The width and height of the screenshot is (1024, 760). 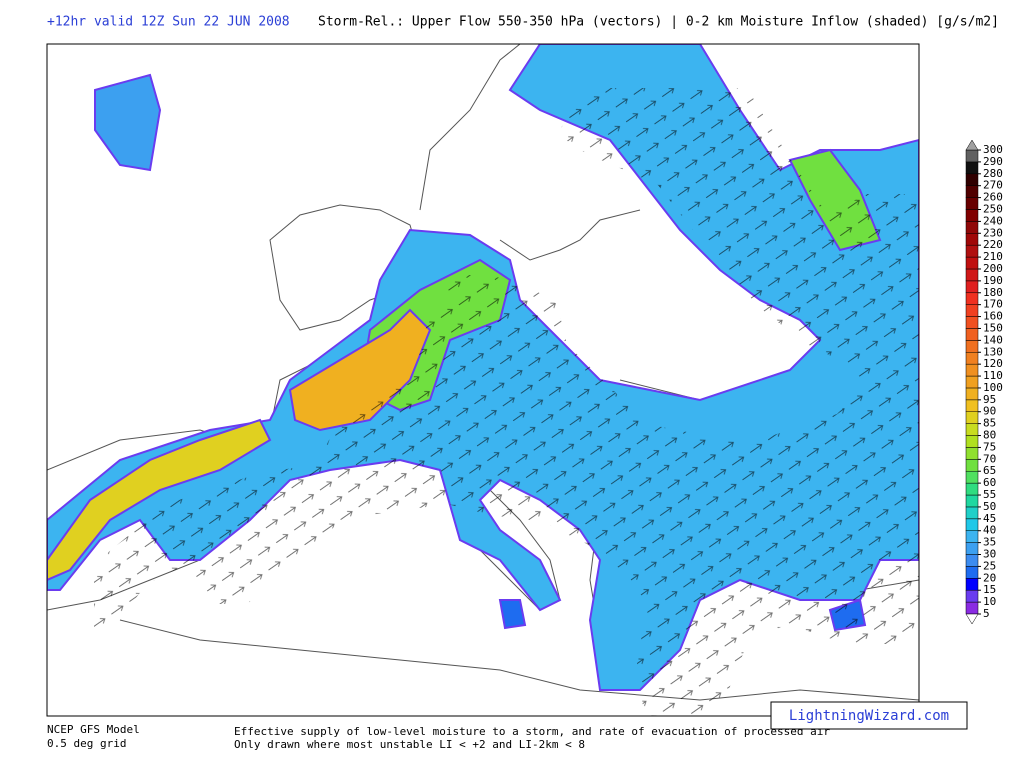 What do you see at coordinates (993, 161) in the screenshot?
I see `colorbar-label: 290` at bounding box center [993, 161].